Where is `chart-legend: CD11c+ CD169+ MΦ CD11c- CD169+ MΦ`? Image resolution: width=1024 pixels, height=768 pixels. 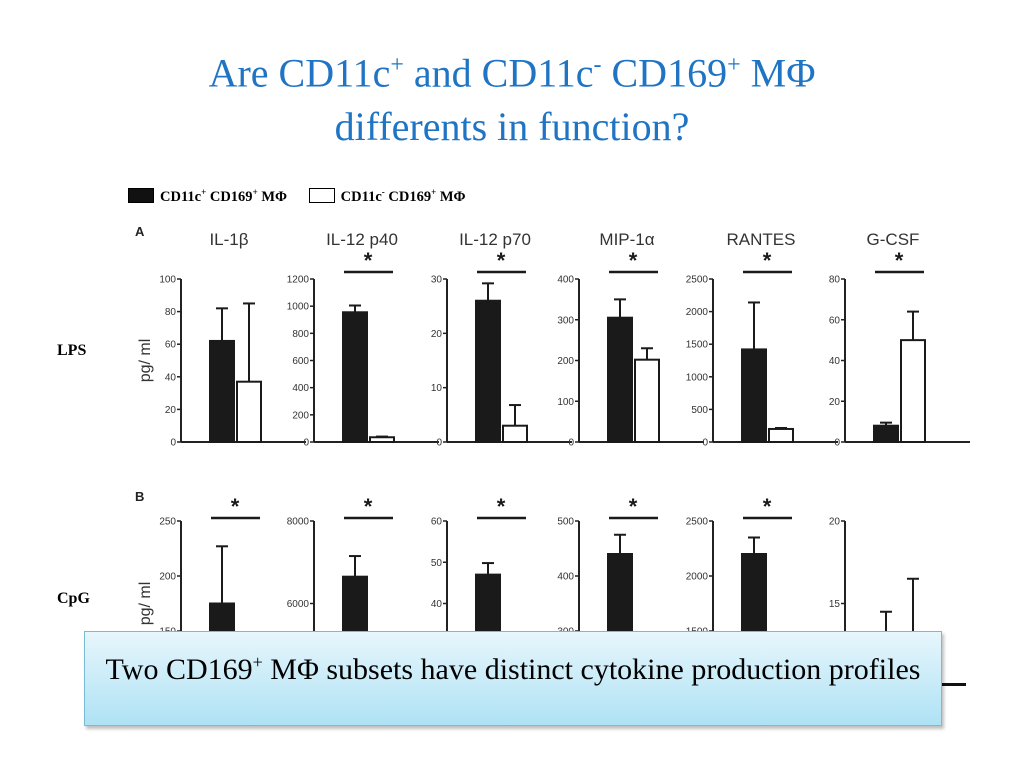 chart-legend: CD11c+ CD169+ MΦ CD11c- CD169+ MΦ is located at coordinates (306, 196).